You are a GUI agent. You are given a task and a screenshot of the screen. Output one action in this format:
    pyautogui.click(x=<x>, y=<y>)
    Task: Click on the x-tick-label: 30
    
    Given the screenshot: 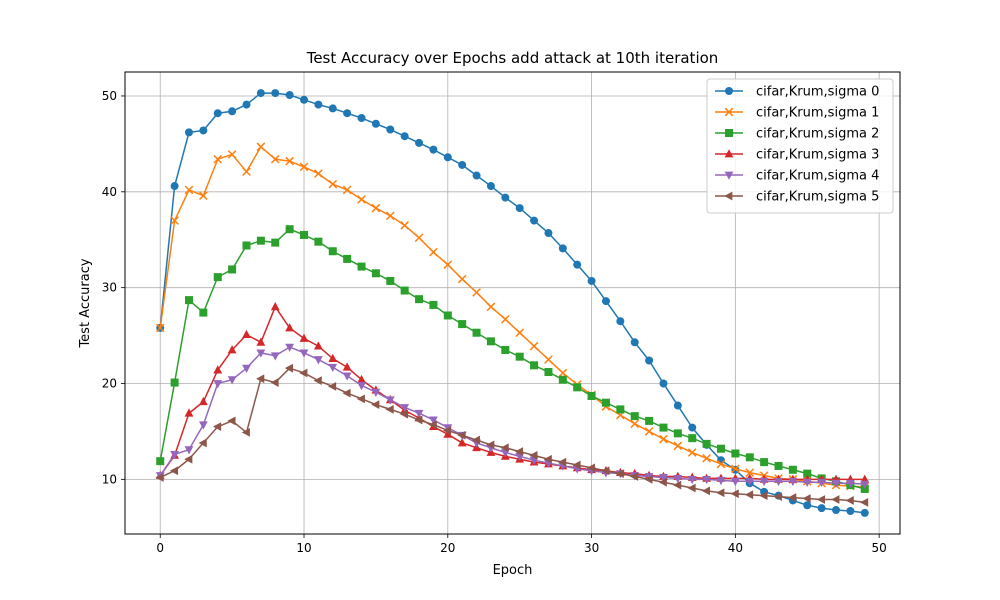 What is the action you would take?
    pyautogui.click(x=591, y=548)
    